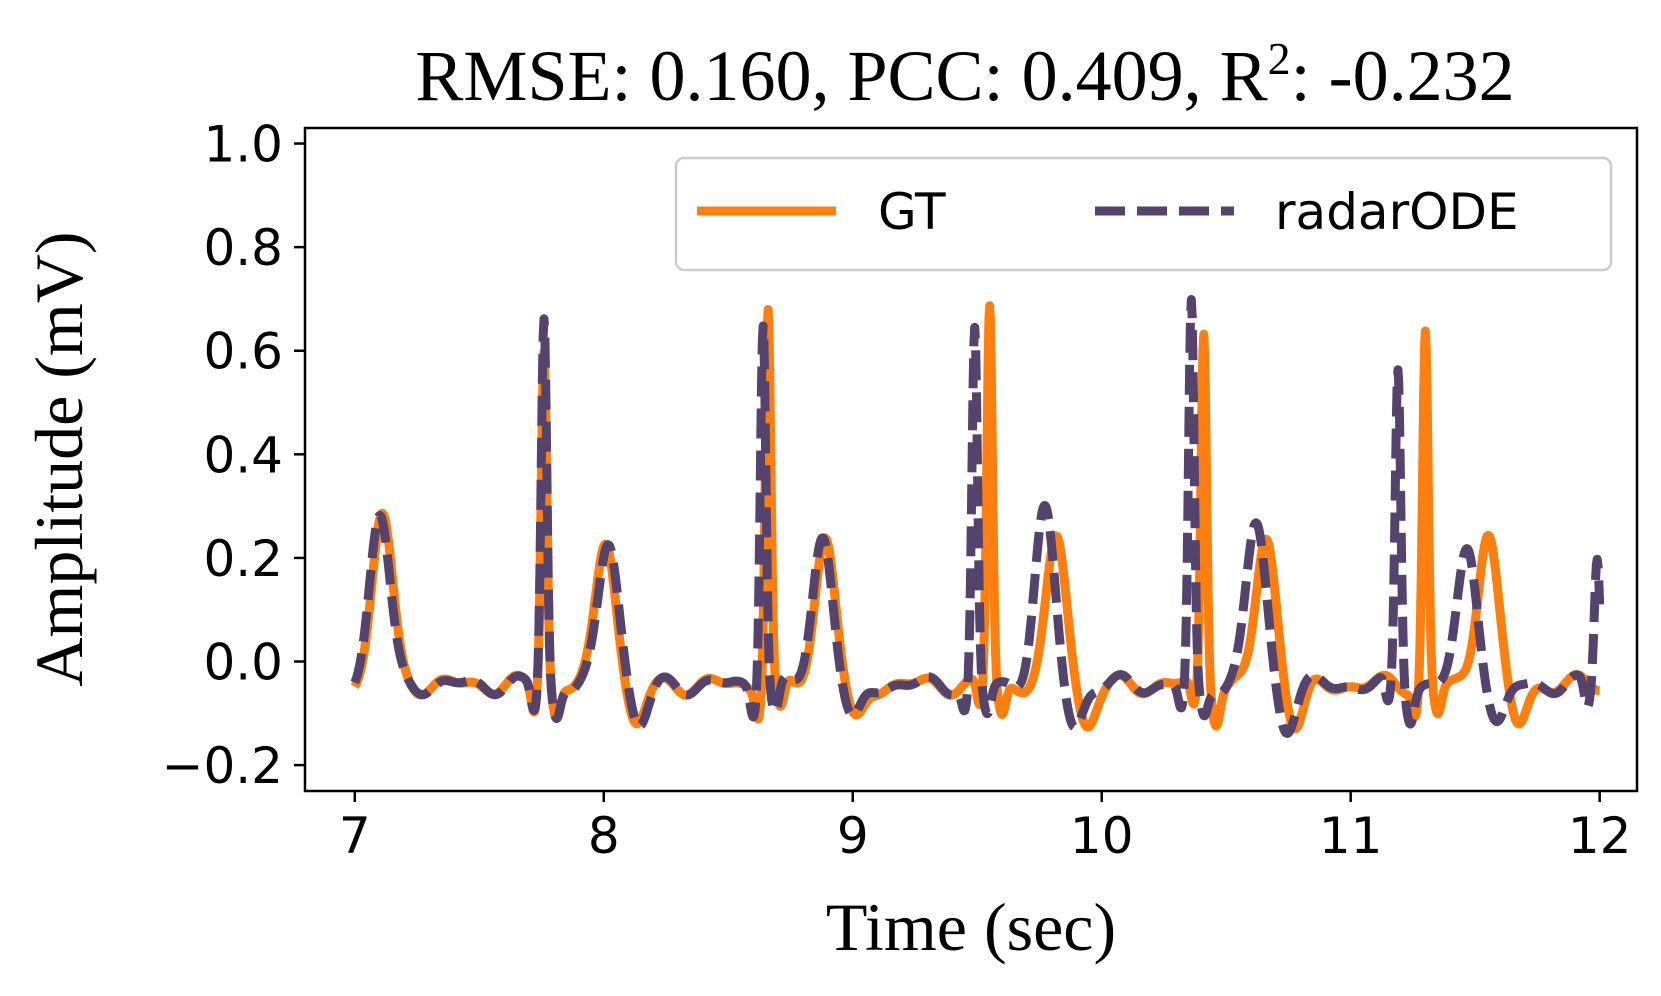  What do you see at coordinates (1279, 58) in the screenshot?
I see `title-superscript: 2` at bounding box center [1279, 58].